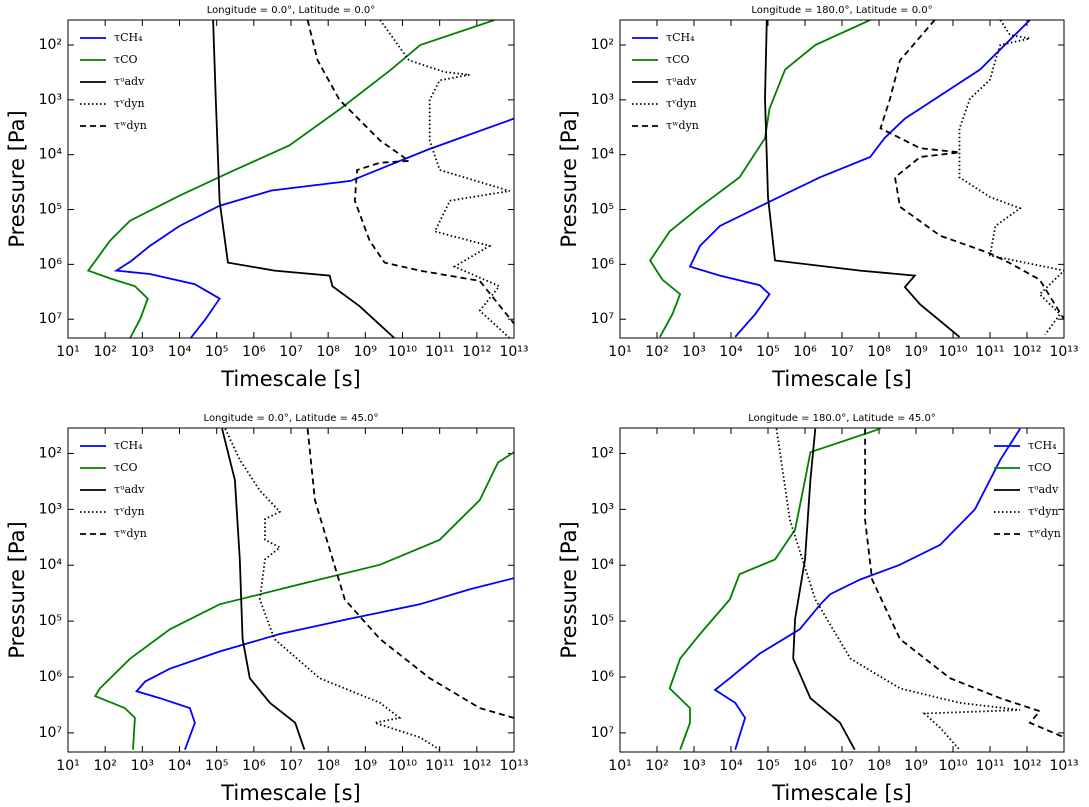 The image size is (1089, 807). I want to click on subplot-title: Longitude = 180.0°, Latitude = 0.0°, so click(841, 10).